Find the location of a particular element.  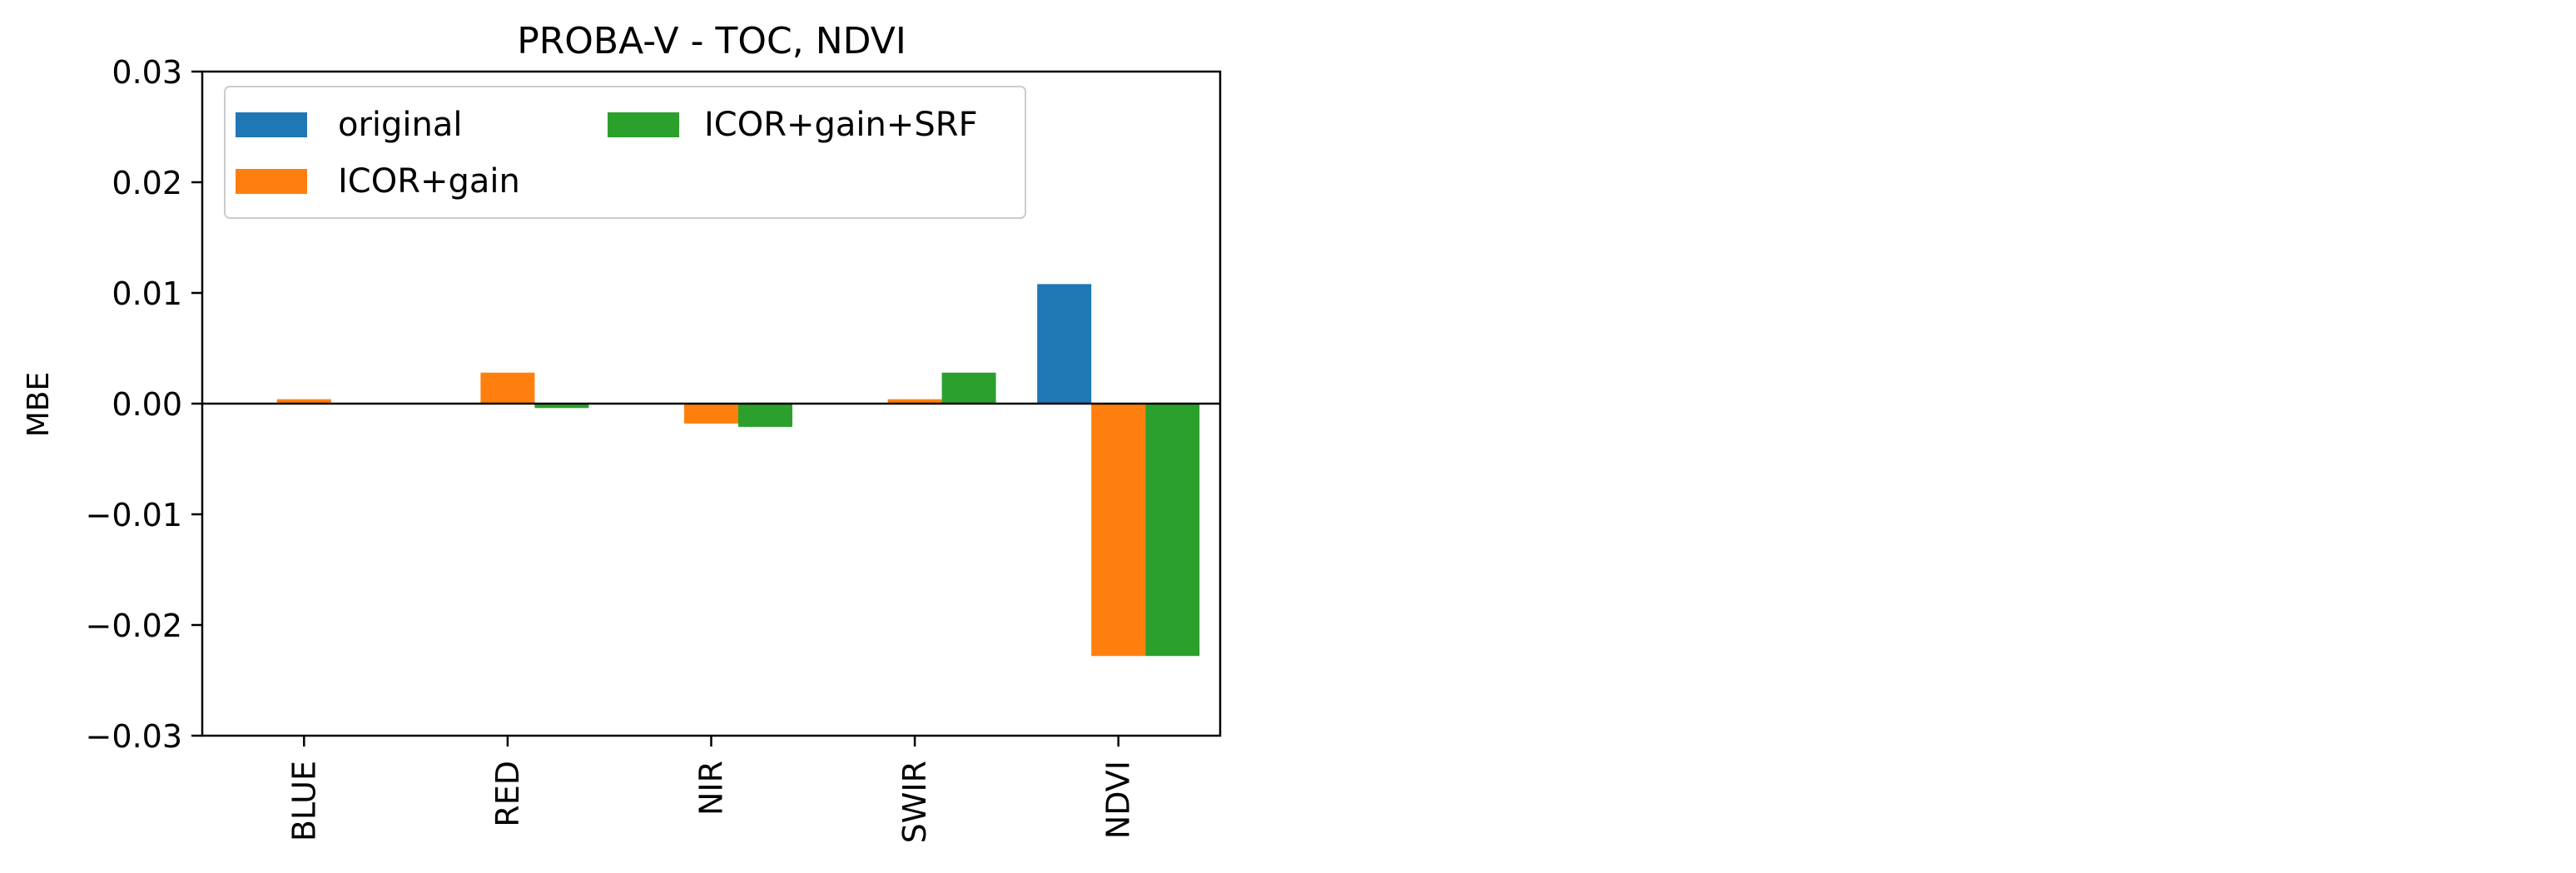

bar-icor-gain-srf-red is located at coordinates (561, 406).